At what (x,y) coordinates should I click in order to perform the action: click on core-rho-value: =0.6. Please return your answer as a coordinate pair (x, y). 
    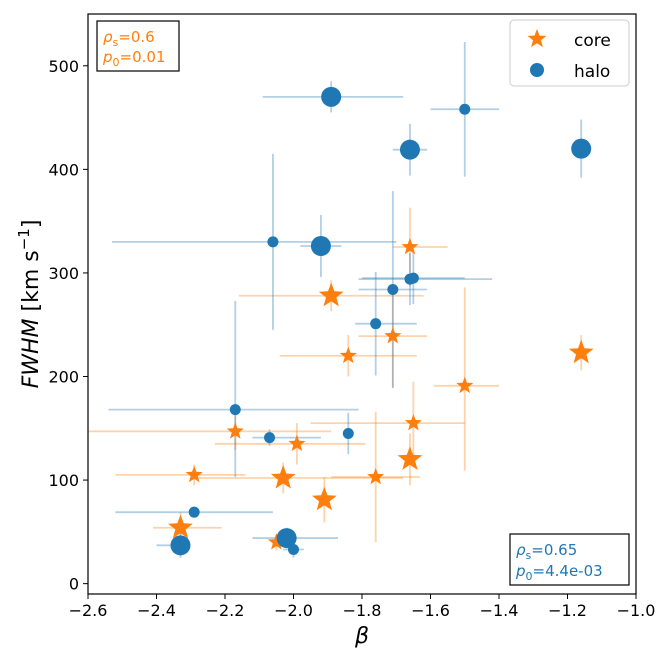
    Looking at the image, I should click on (136, 37).